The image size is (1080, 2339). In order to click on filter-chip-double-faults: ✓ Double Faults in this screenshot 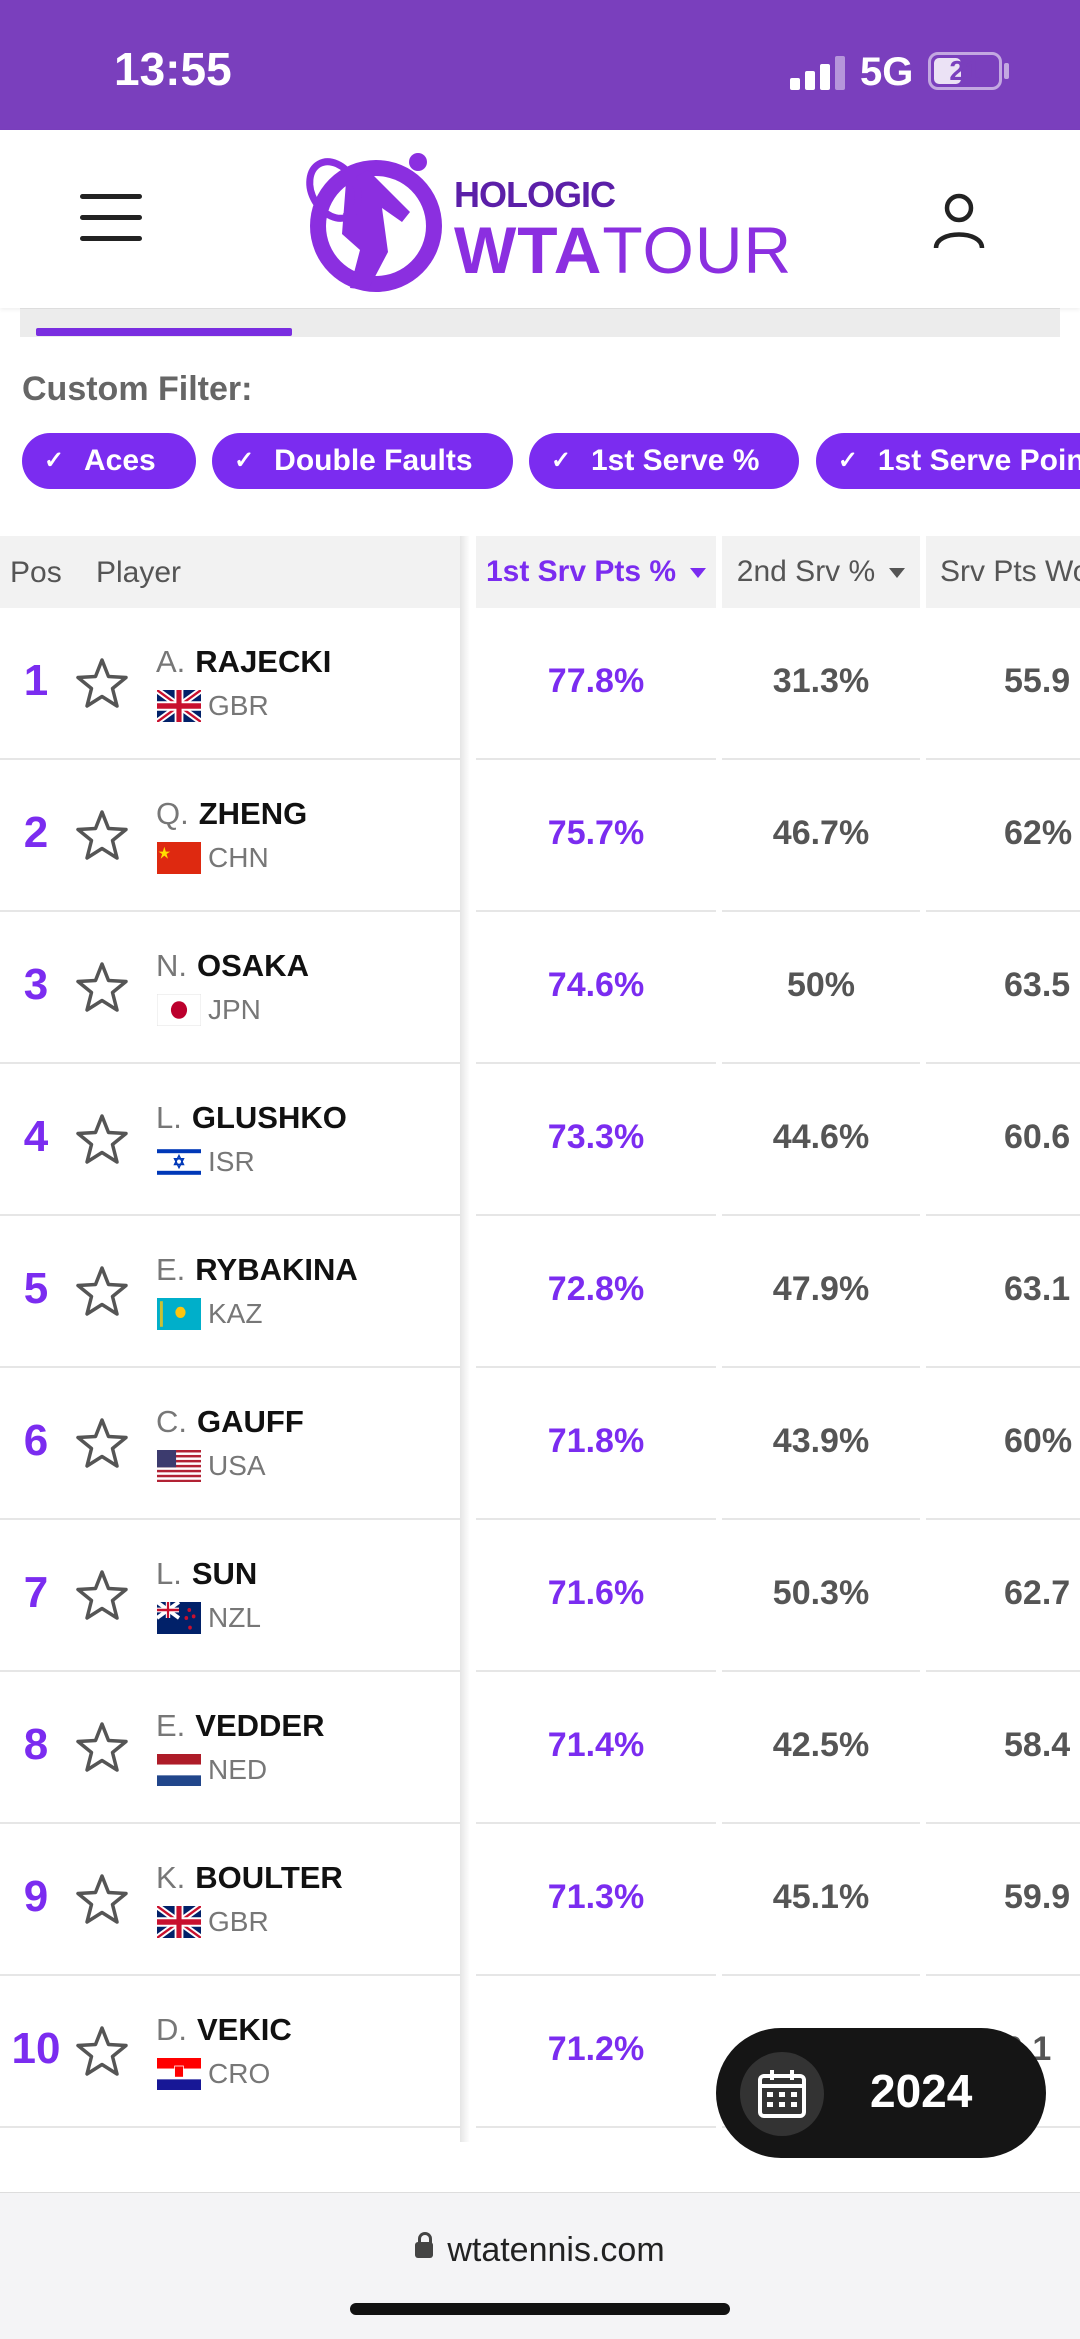, I will do `click(362, 461)`.